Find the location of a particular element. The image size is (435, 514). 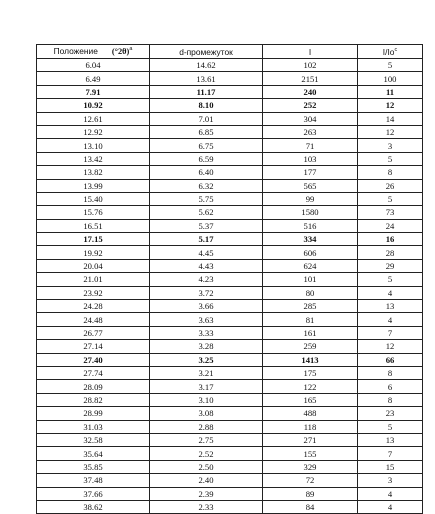

table-row: 7.91 11.17 240 11 is located at coordinates (229, 92).